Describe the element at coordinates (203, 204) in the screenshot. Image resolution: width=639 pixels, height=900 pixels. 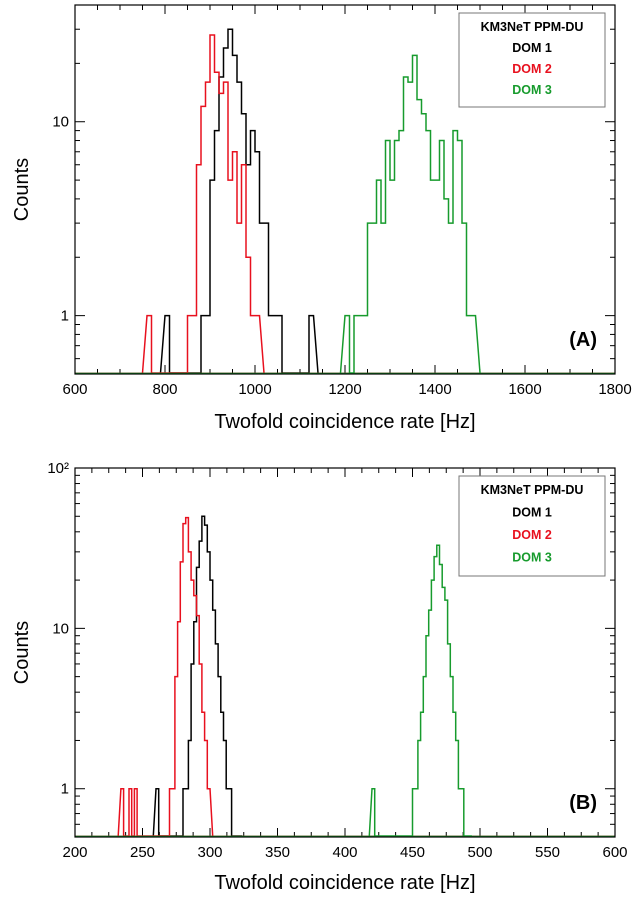
I see `series-1-histogram` at that location.